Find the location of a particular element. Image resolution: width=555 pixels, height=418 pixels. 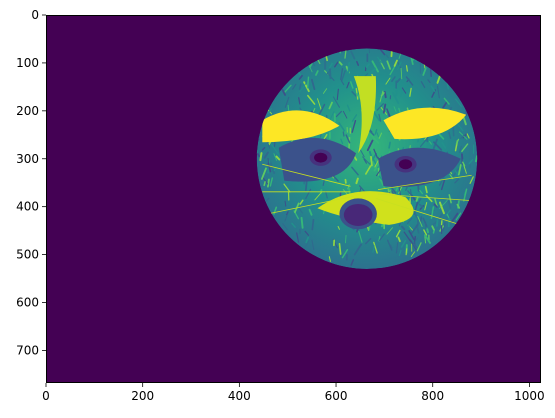

x-tick-label: 400 is located at coordinates (239, 396).